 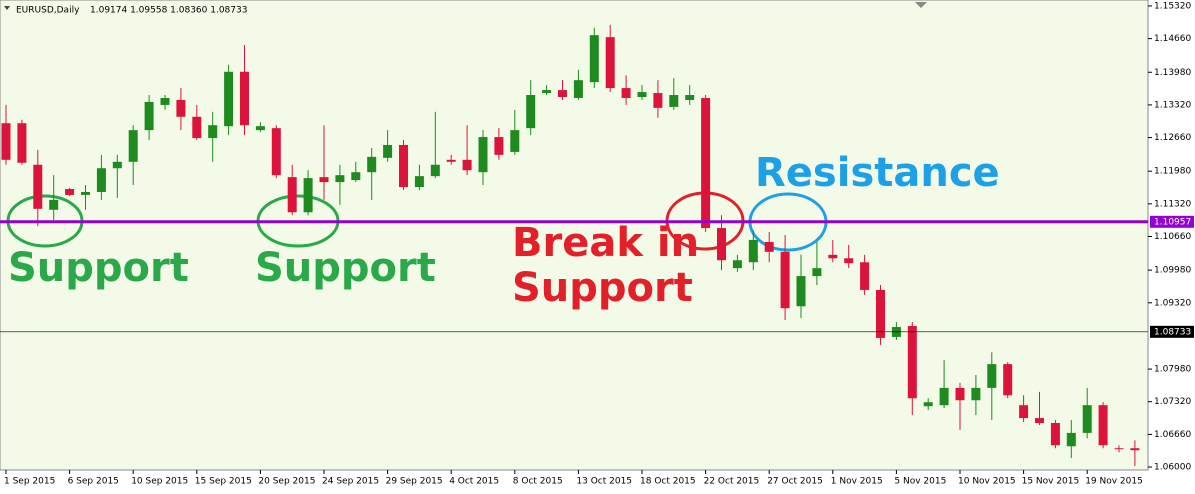 I want to click on annotation: Break in, so click(x=605, y=243).